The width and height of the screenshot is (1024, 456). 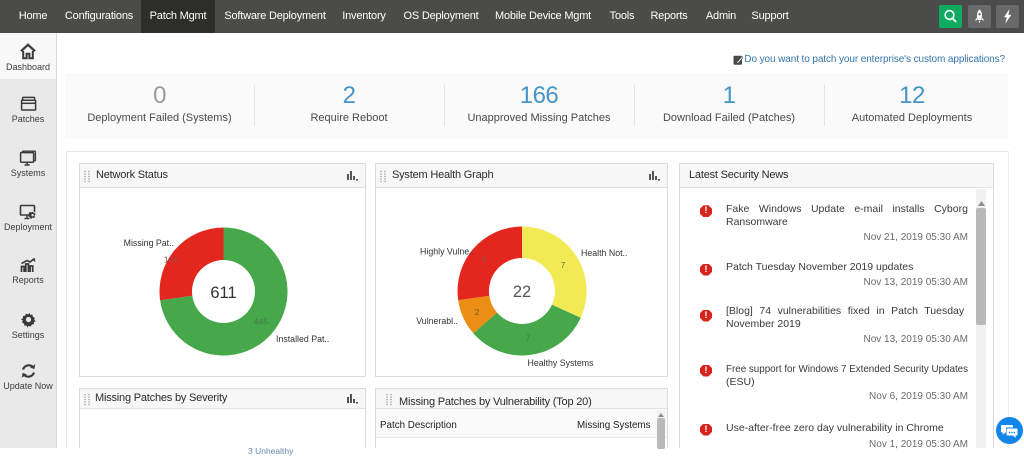 What do you see at coordinates (149, 243) in the screenshot?
I see `svg-text: Missing Pat..` at bounding box center [149, 243].